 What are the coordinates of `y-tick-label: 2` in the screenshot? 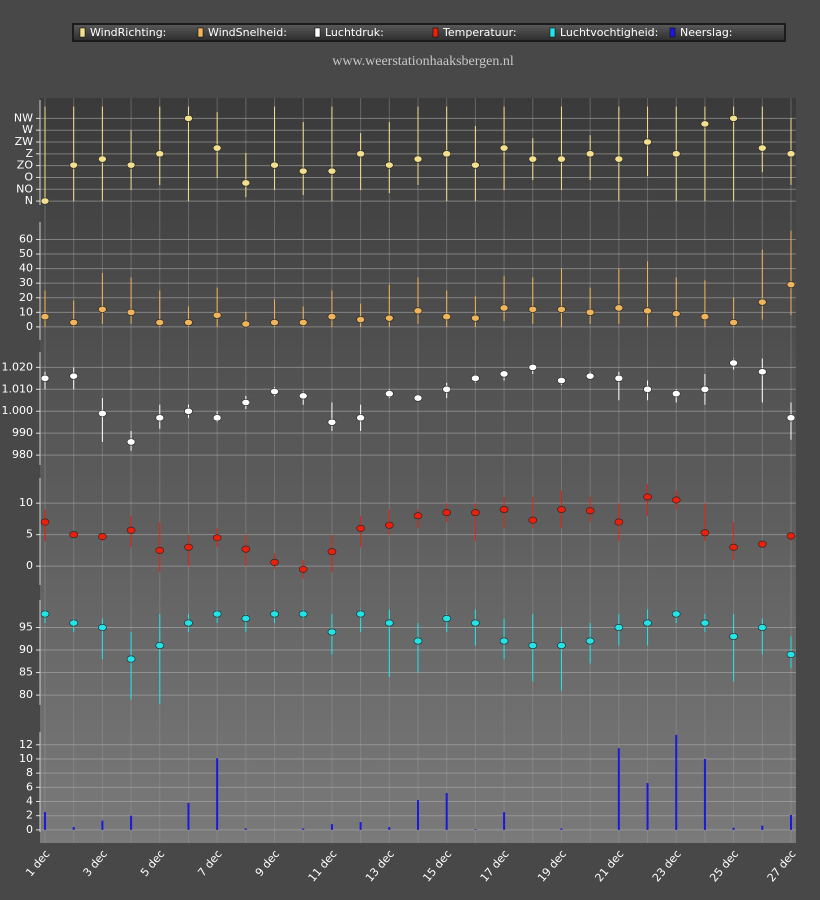 It's located at (29, 815).